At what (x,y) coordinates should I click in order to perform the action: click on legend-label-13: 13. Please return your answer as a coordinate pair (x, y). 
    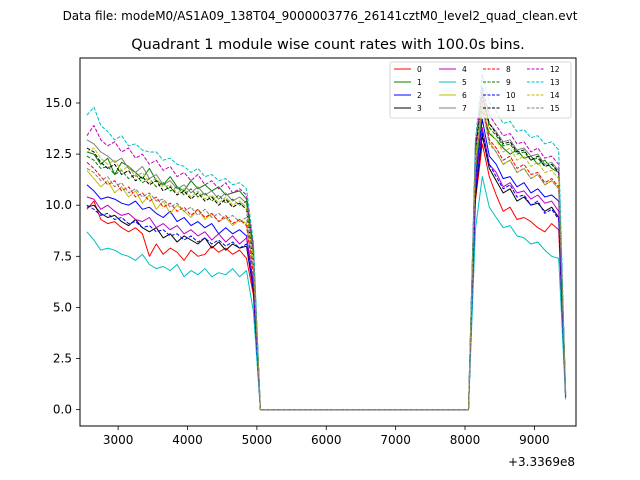
    Looking at the image, I should click on (555, 82).